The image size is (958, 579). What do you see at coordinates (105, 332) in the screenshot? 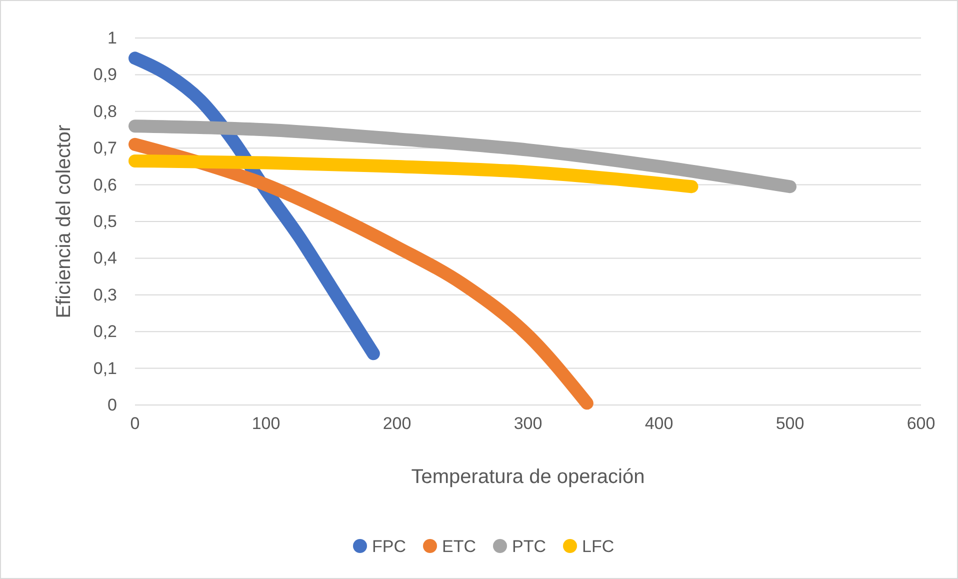
I see `y-tick-label: 0,2` at bounding box center [105, 332].